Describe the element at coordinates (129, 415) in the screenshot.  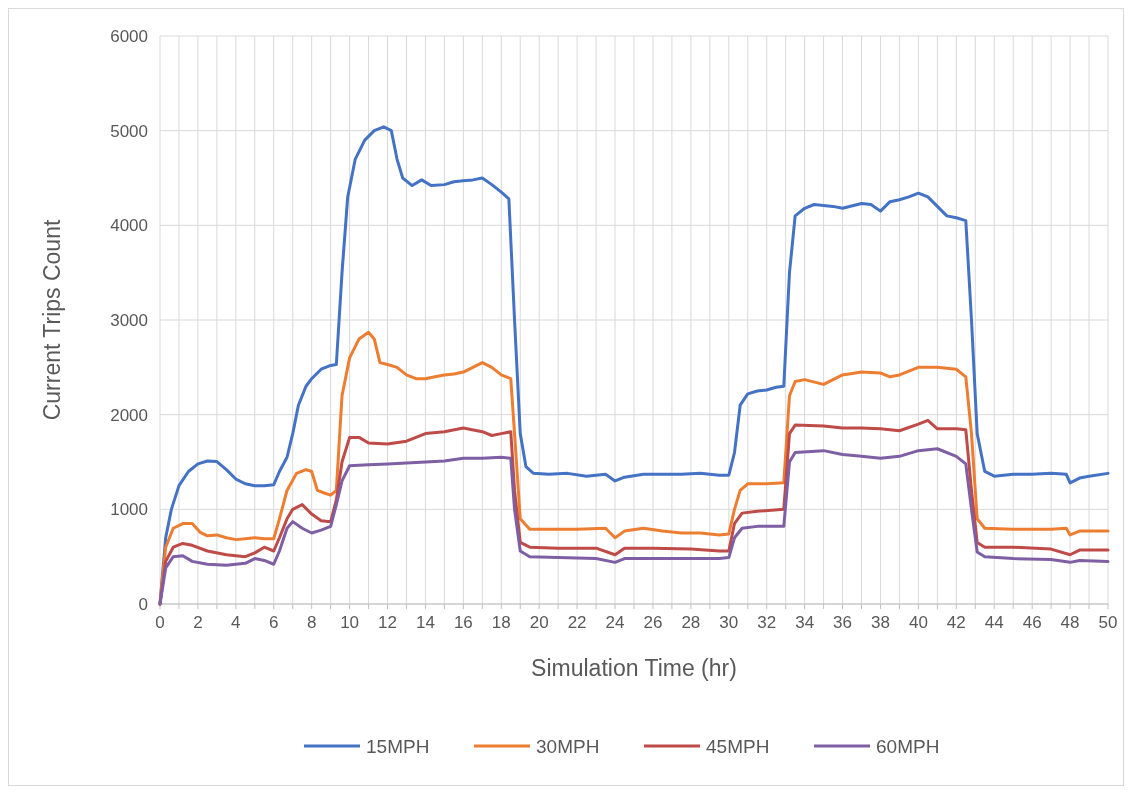
I see `y-tick-label: 2000` at that location.